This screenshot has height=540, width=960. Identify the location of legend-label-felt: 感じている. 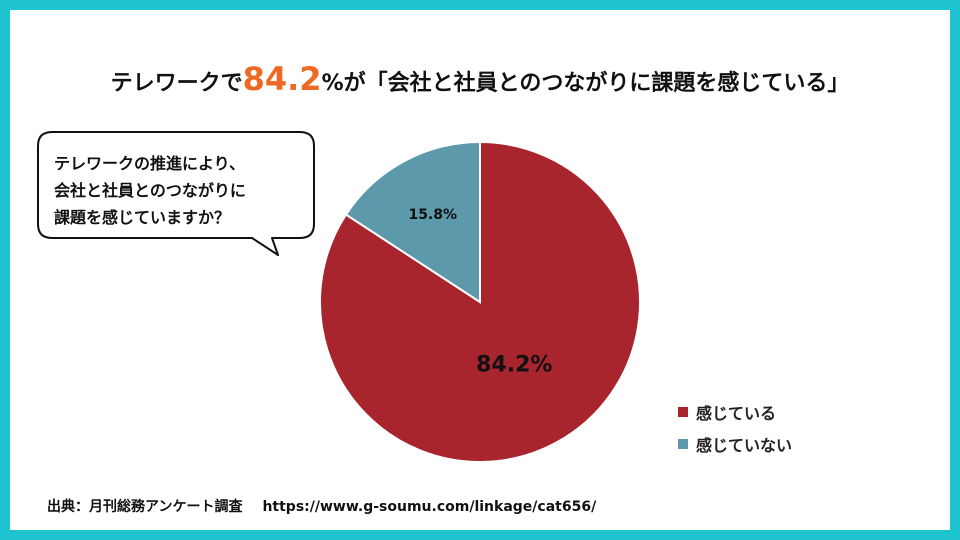
(736, 413).